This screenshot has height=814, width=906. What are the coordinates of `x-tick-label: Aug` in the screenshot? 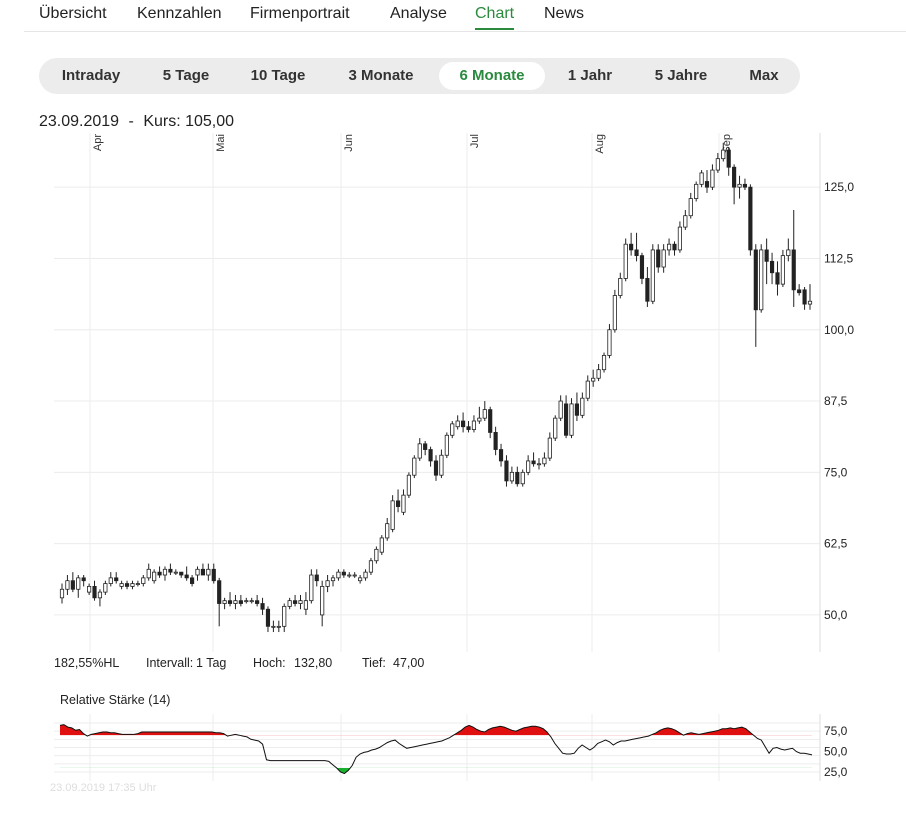 It's located at (600, 144).